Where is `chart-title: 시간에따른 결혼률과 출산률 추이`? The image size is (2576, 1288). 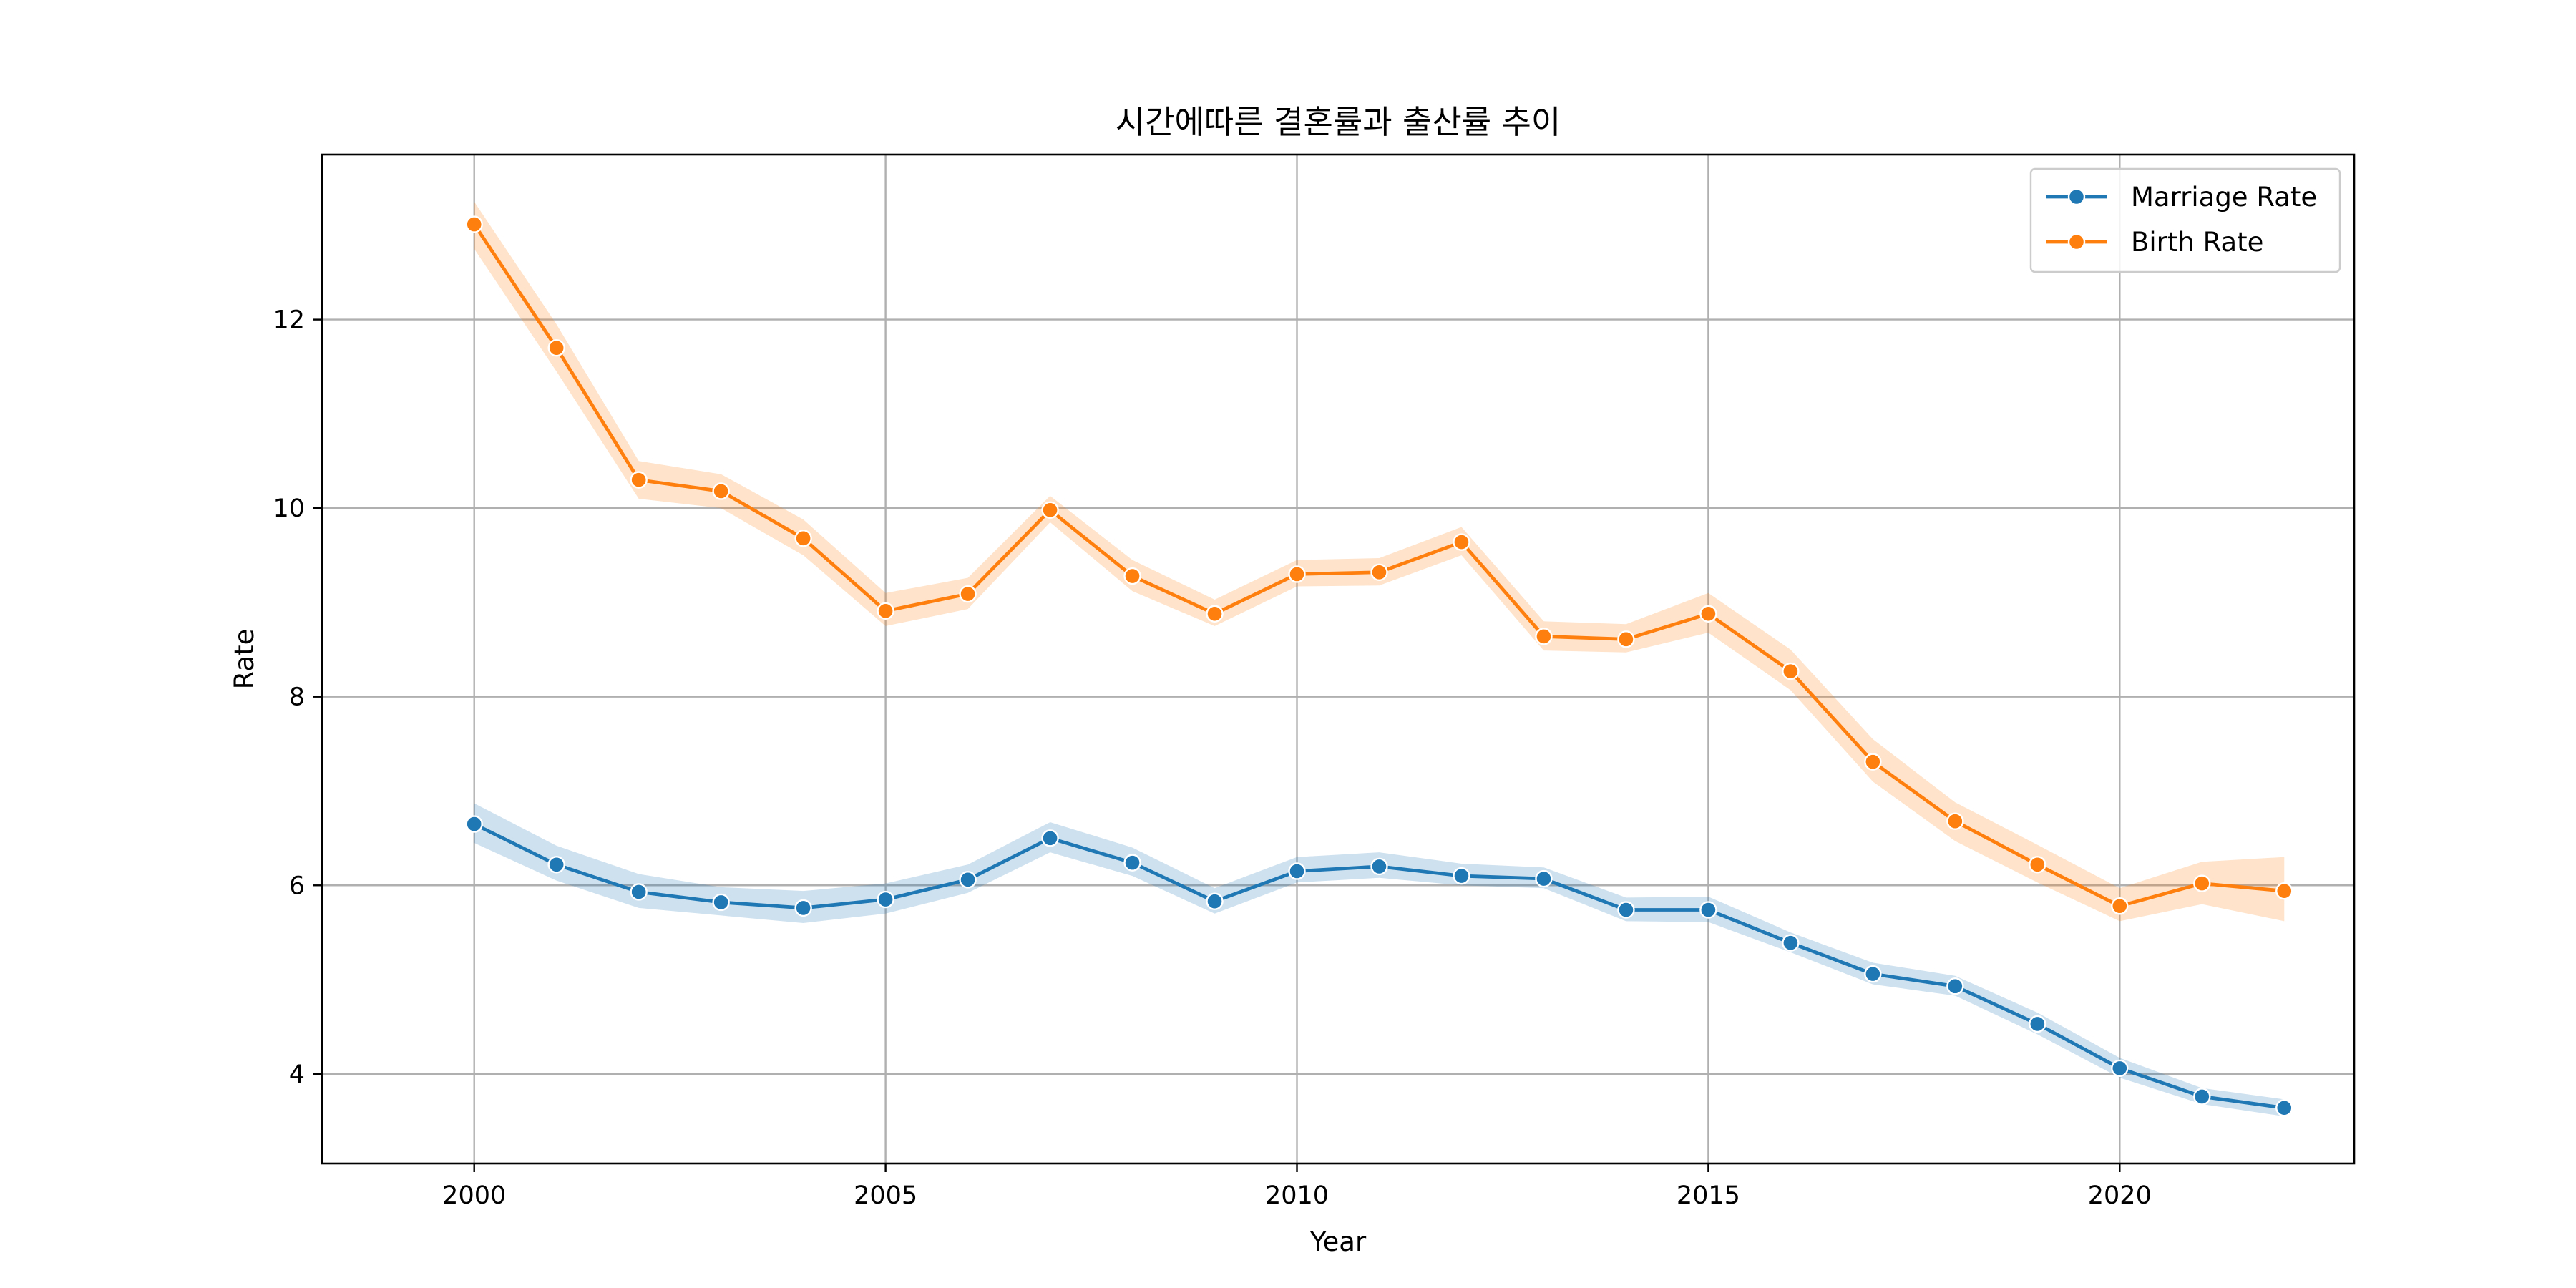 chart-title: 시간에따른 결혼률과 출산률 추이 is located at coordinates (1338, 122).